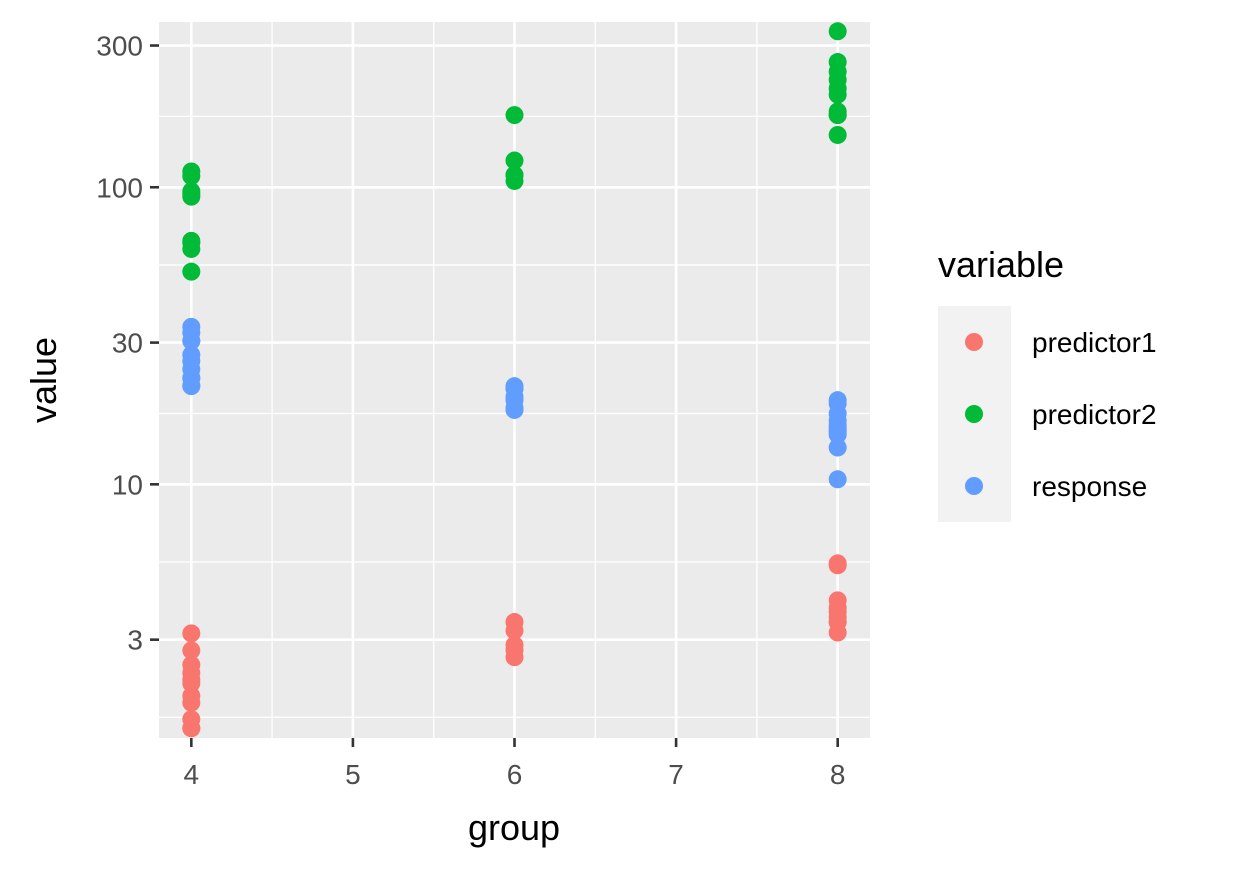 This screenshot has height=874, width=1240. Describe the element at coordinates (192, 774) in the screenshot. I see `x-tick-label: 4` at that location.